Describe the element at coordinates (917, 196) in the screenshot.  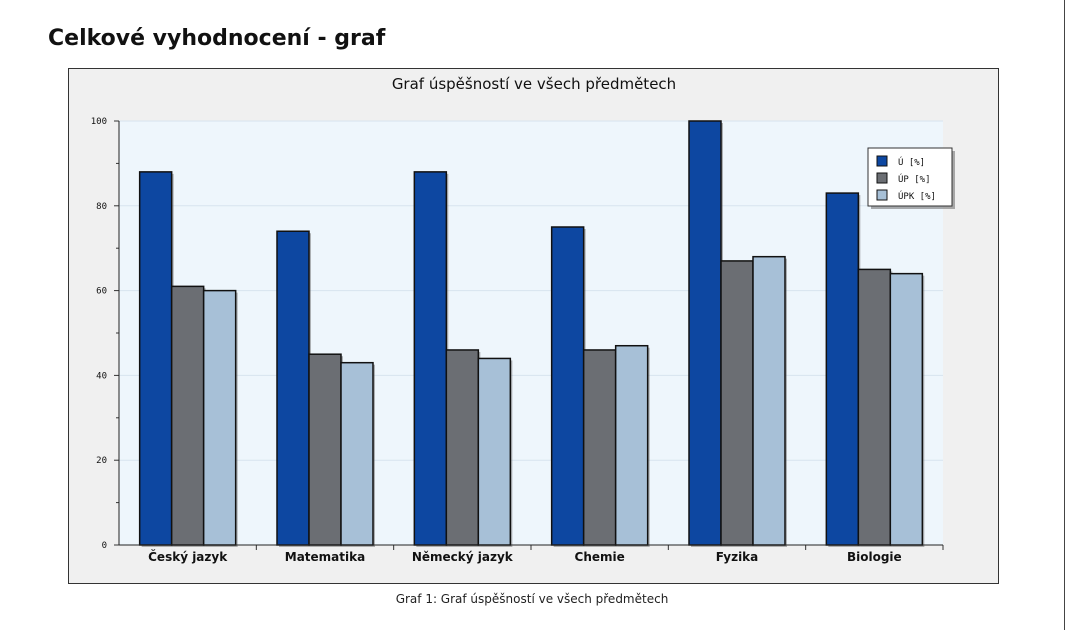
I see `legend-label: ÚPK [%]` at that location.